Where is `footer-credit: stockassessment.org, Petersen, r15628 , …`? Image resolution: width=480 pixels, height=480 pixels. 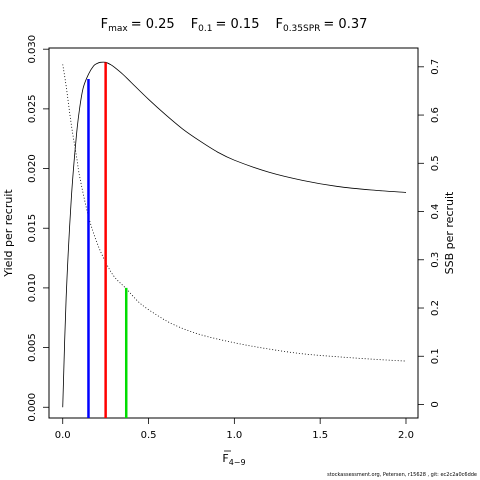 footer-credit: stockassessment.org, Petersen, r15628 , … is located at coordinates (402, 475).